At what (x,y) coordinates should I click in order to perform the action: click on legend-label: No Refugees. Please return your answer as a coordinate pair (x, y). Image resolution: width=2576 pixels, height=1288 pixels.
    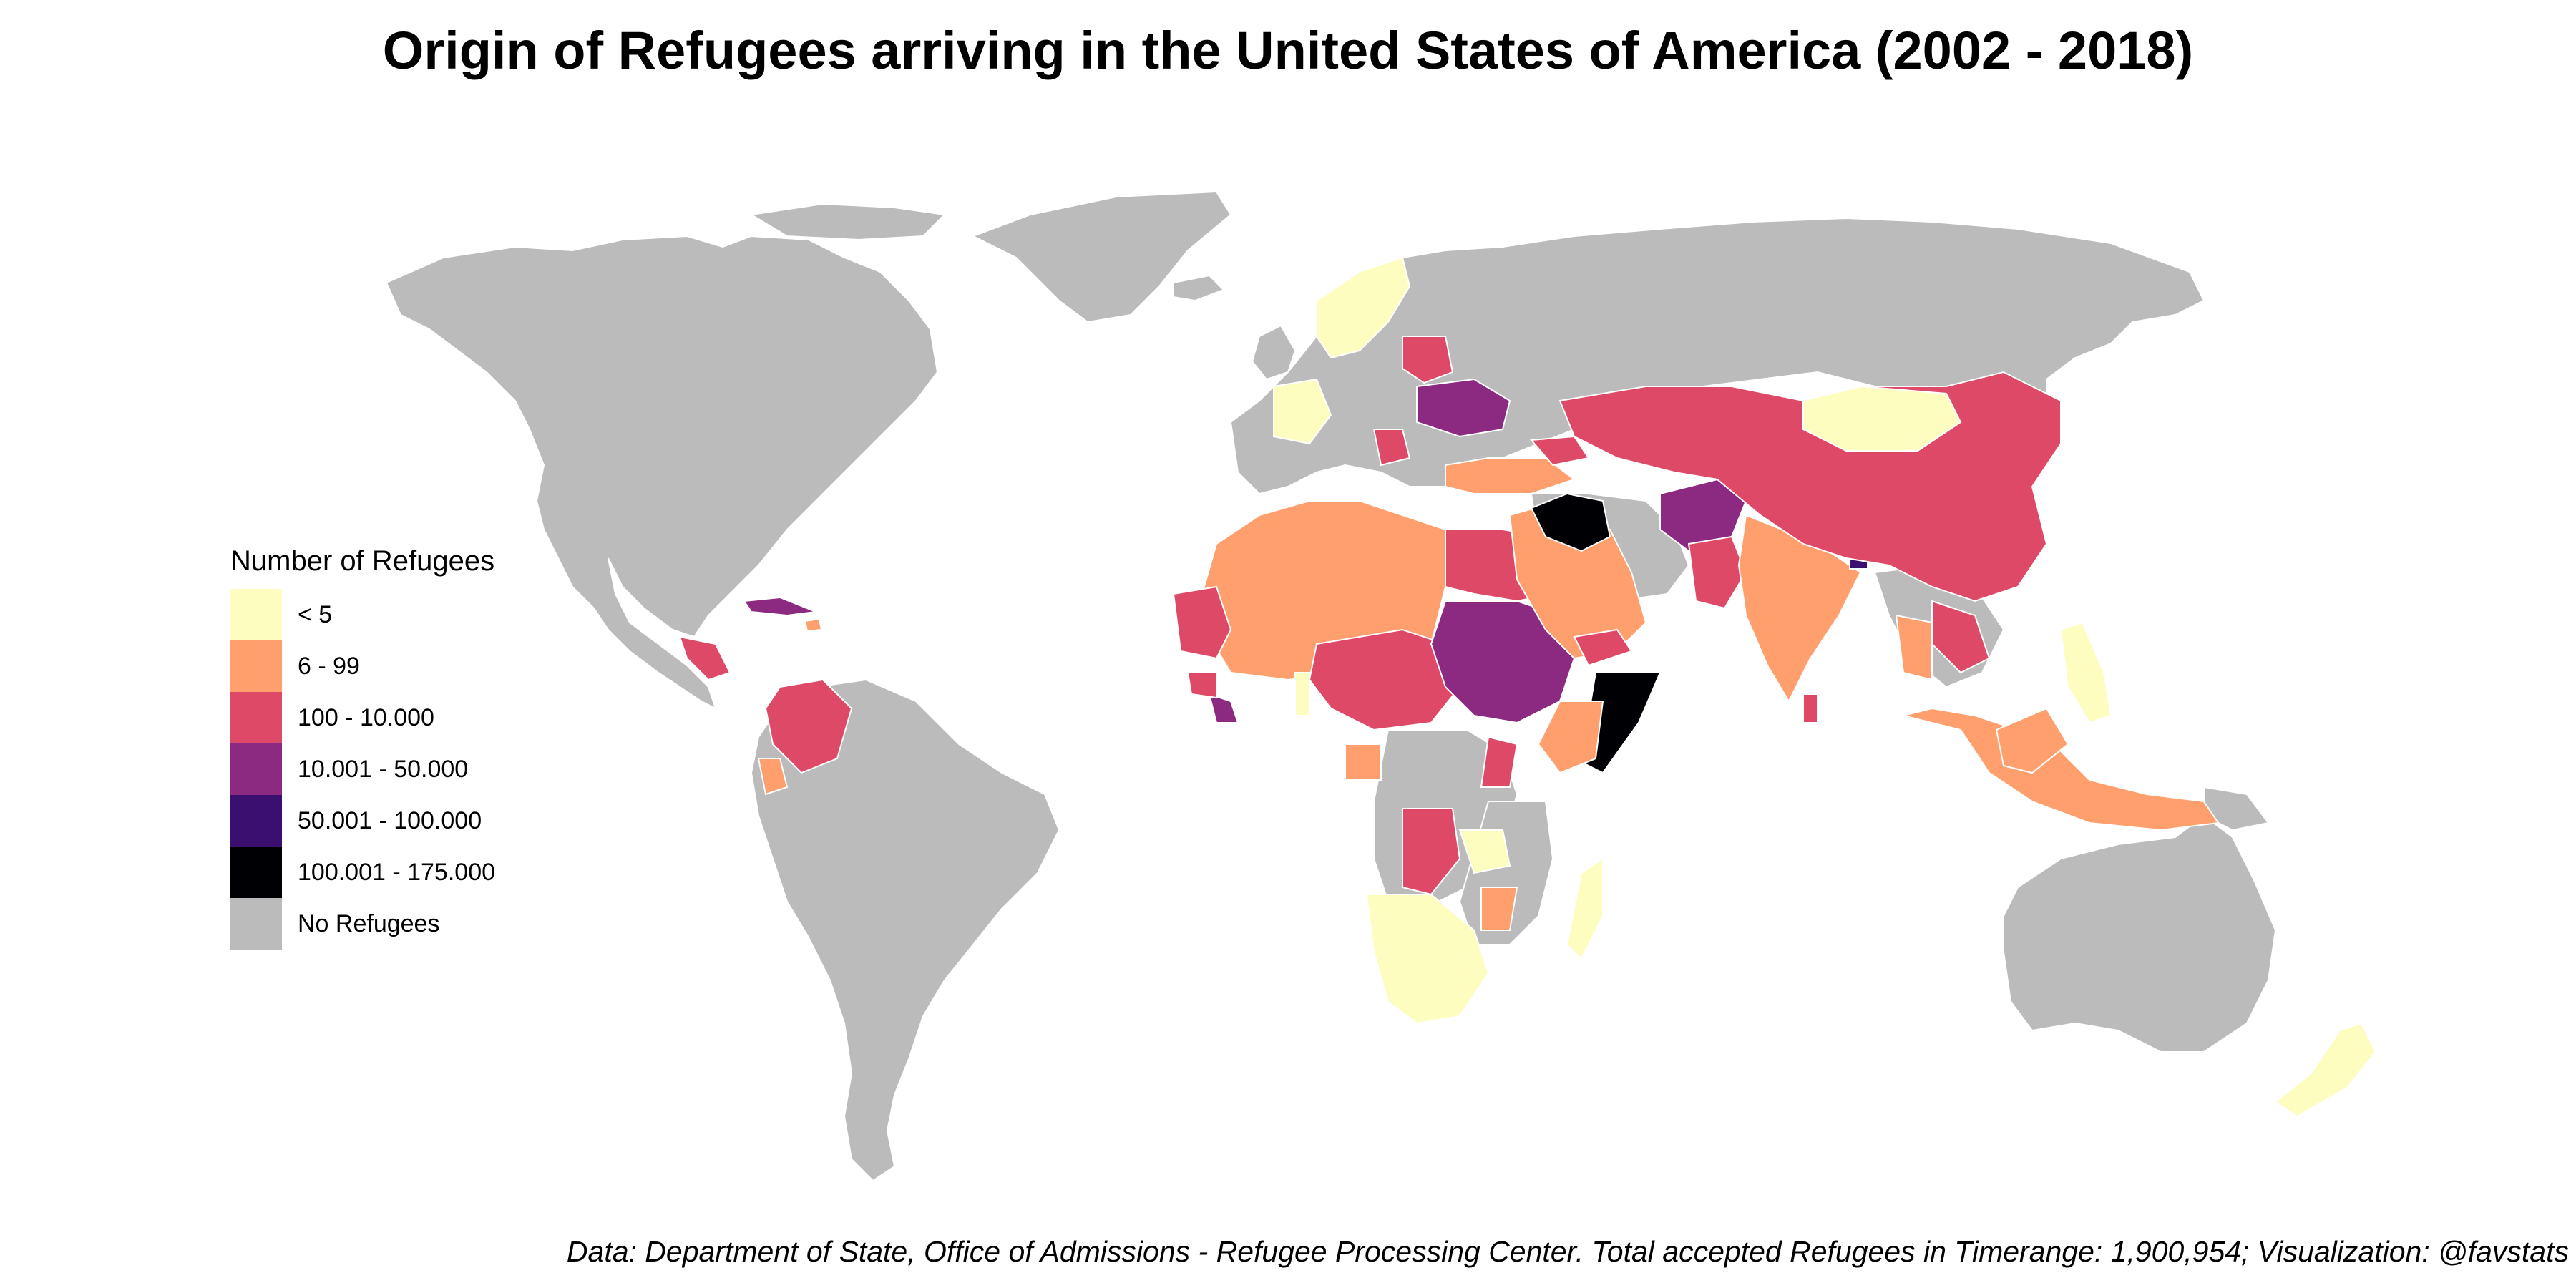
    Looking at the image, I should click on (369, 923).